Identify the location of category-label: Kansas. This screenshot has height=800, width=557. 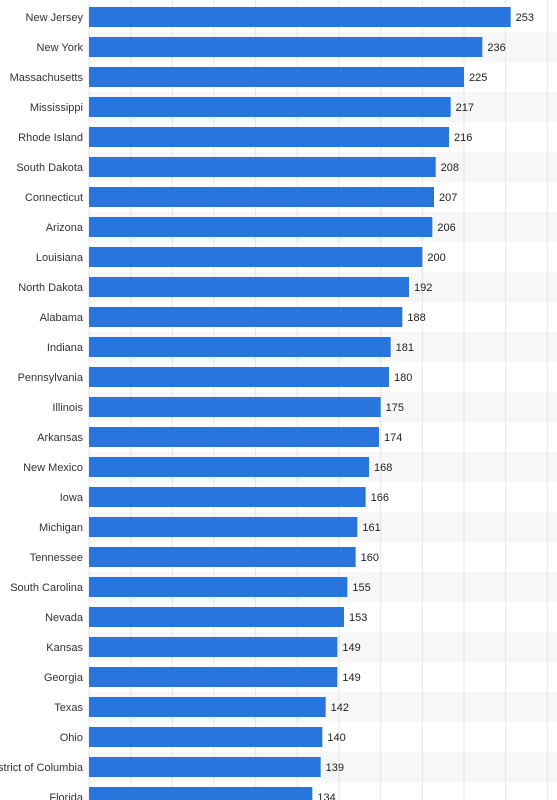
(64, 648).